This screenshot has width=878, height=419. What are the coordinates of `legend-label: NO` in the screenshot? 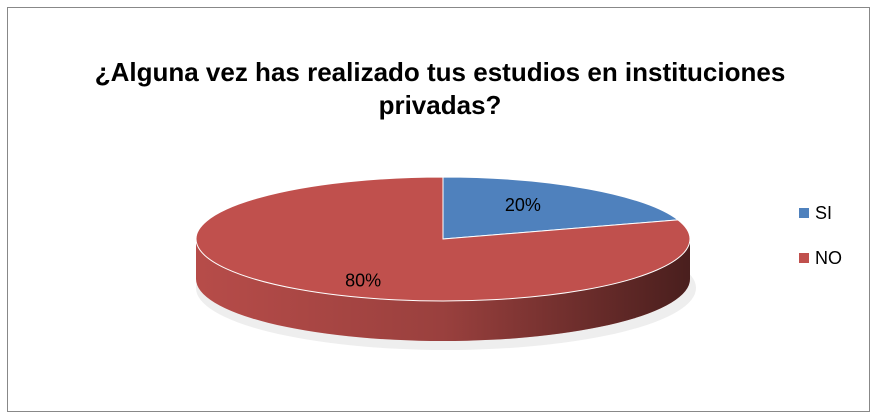 It's located at (828, 258).